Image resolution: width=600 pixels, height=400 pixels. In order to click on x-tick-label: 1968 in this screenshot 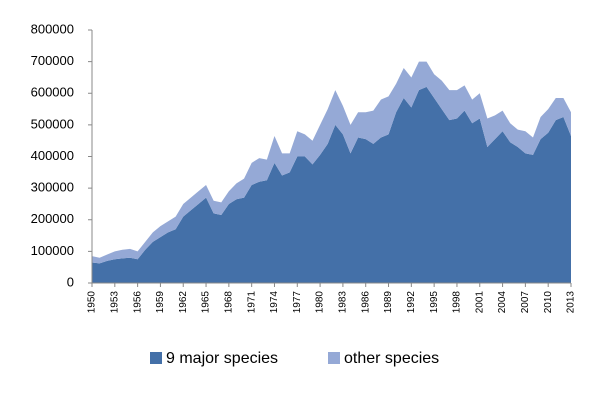, I will do `click(228, 302)`.